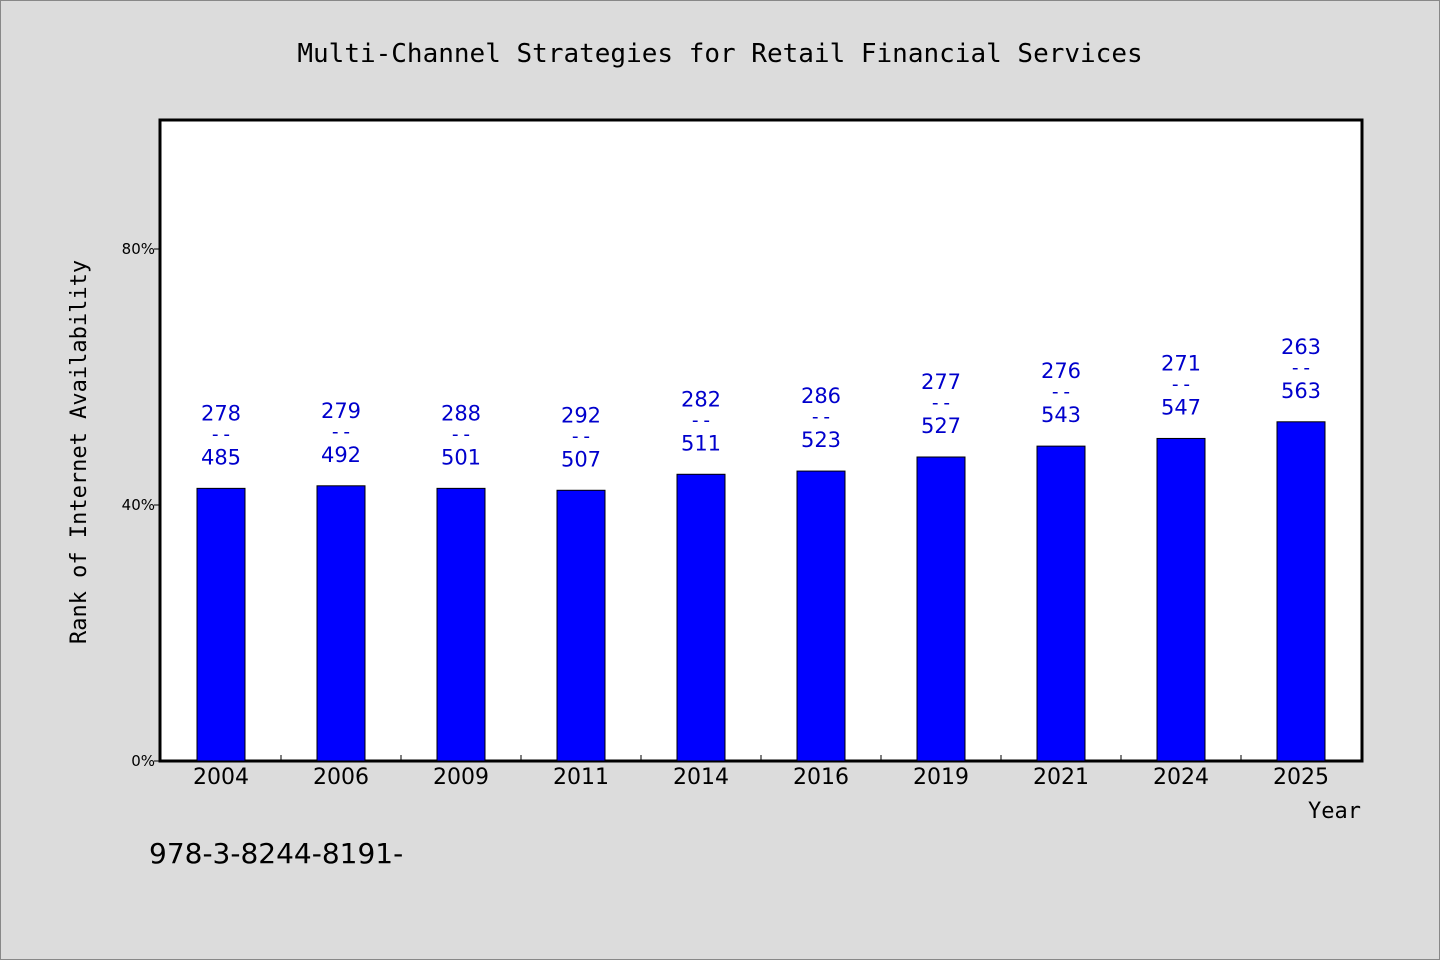 This screenshot has height=960, width=1440. I want to click on x-tick-label: 2011, so click(581, 777).